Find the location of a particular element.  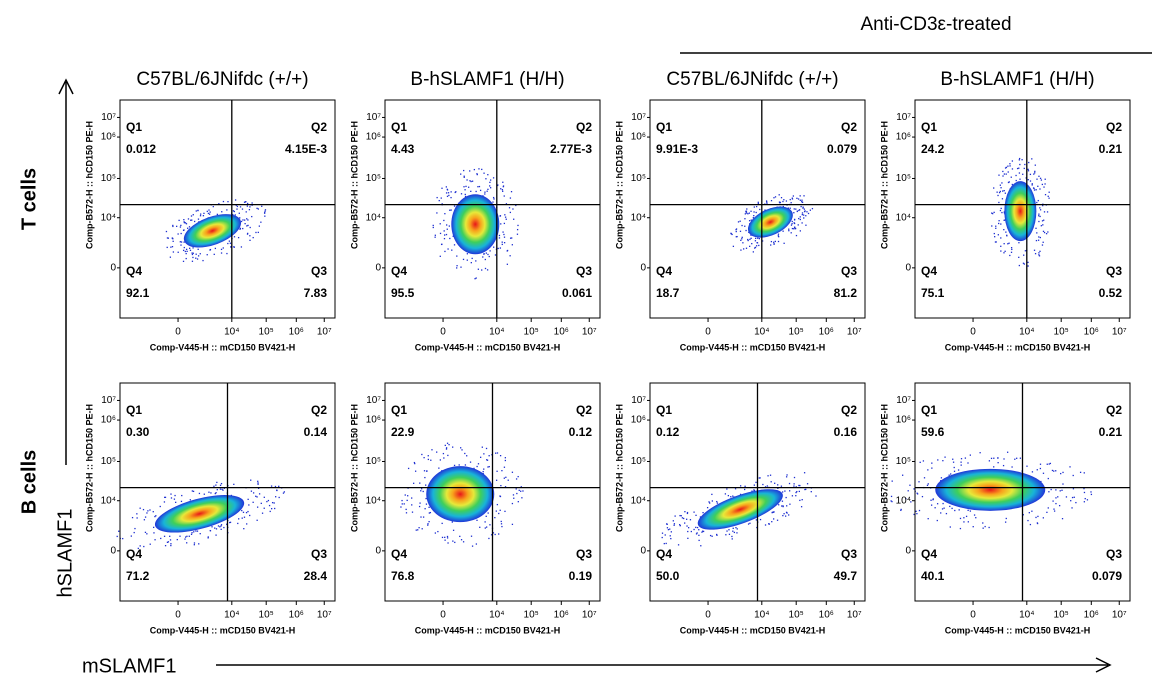

column-heading: C57BL/6JNifdc (+/+) is located at coordinates (222, 79).